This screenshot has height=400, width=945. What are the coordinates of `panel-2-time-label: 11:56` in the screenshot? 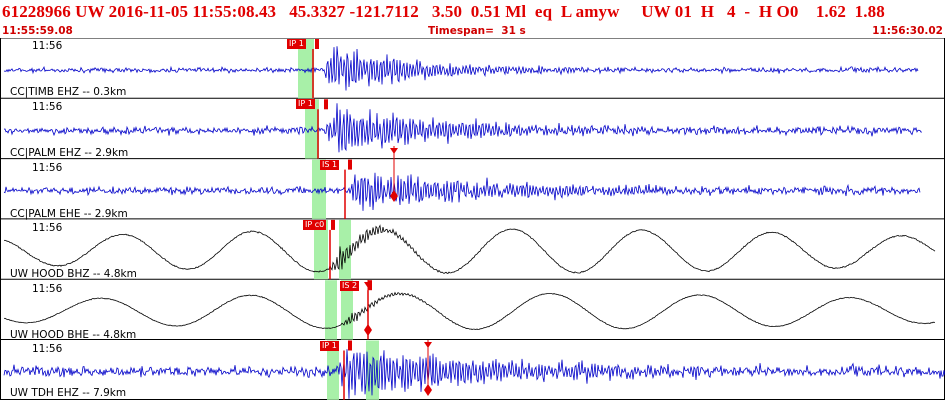 It's located at (47, 107).